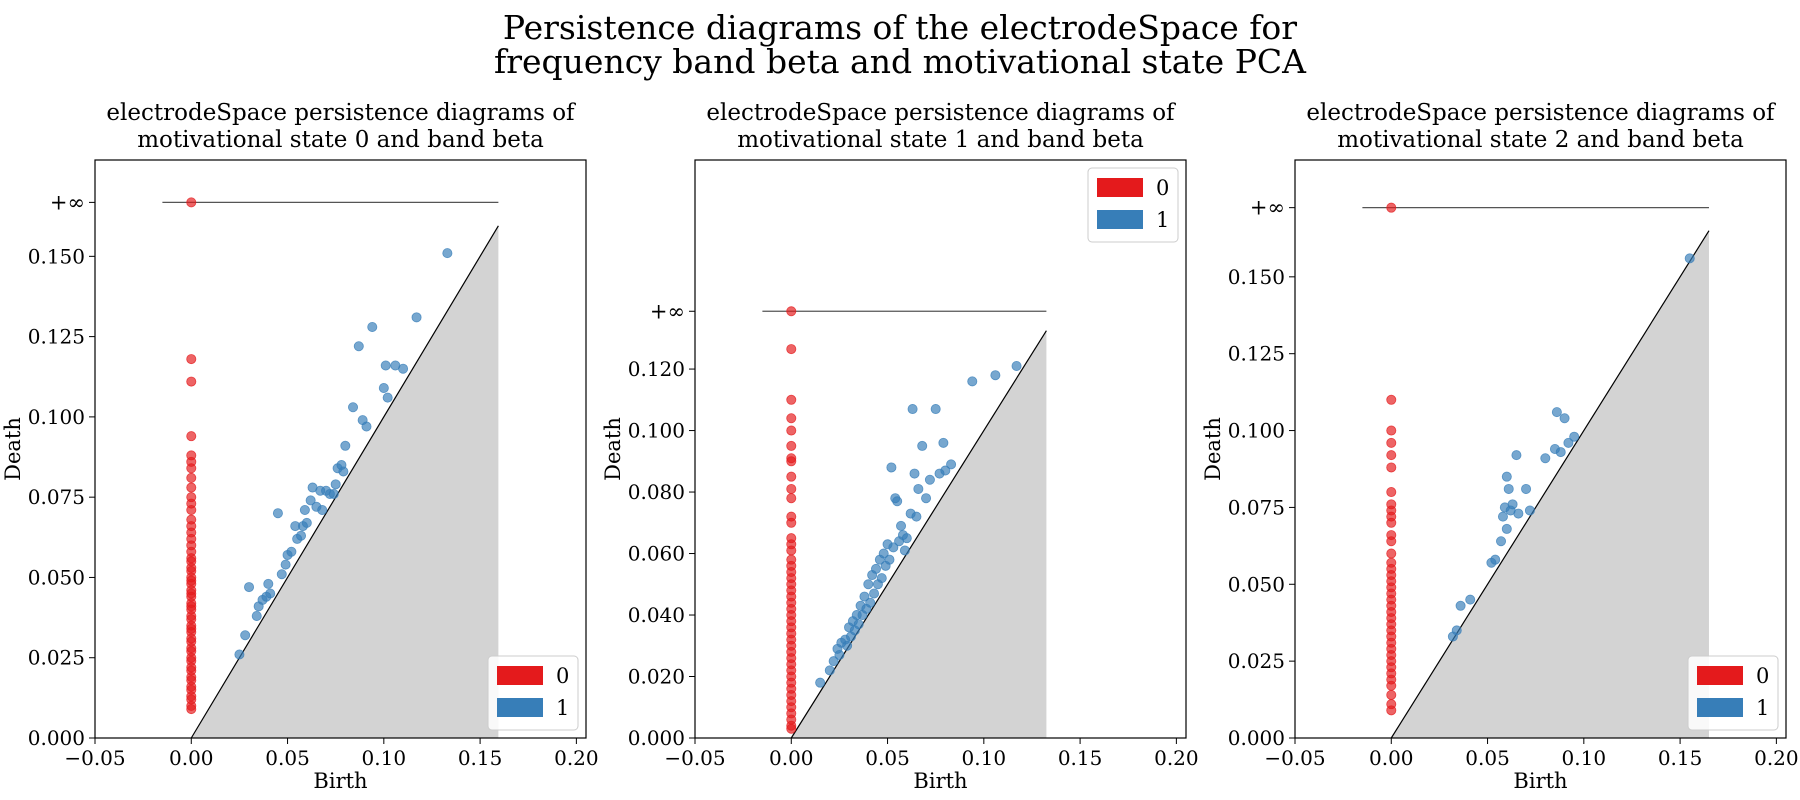  What do you see at coordinates (1540, 140) in the screenshot?
I see `subplot-title-line-2: motivational state 2 and band beta` at bounding box center [1540, 140].